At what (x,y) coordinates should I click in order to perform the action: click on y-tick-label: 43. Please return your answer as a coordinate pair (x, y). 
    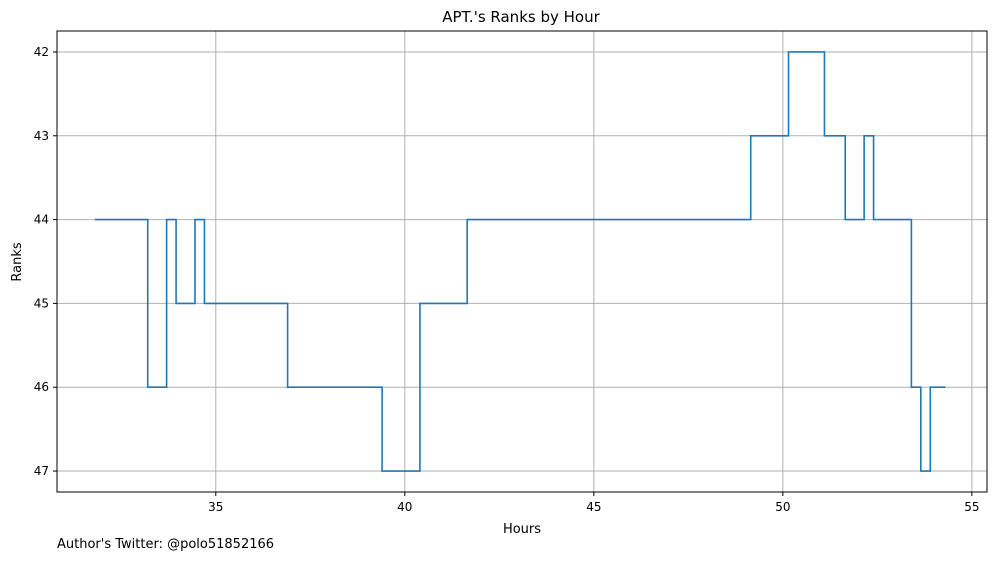
    Looking at the image, I should click on (41, 136).